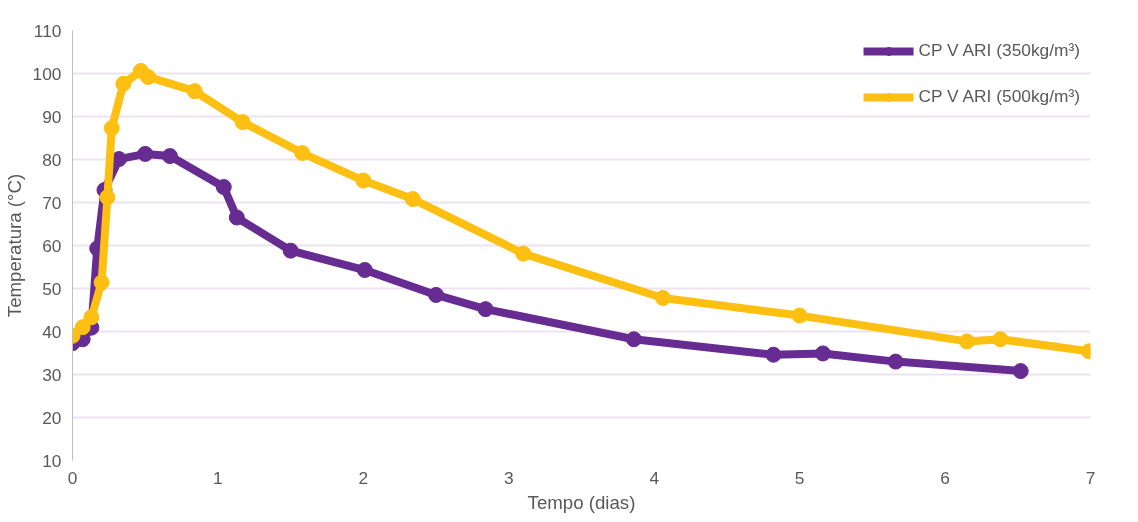  I want to click on x-tick-label: 1, so click(218, 477).